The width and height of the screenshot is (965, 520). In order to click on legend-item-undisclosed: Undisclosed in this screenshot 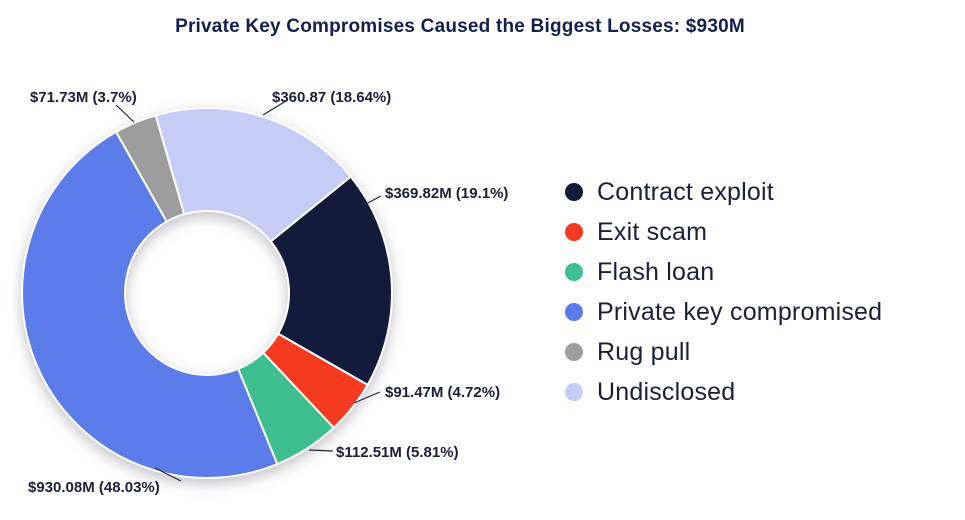, I will do `click(723, 392)`.